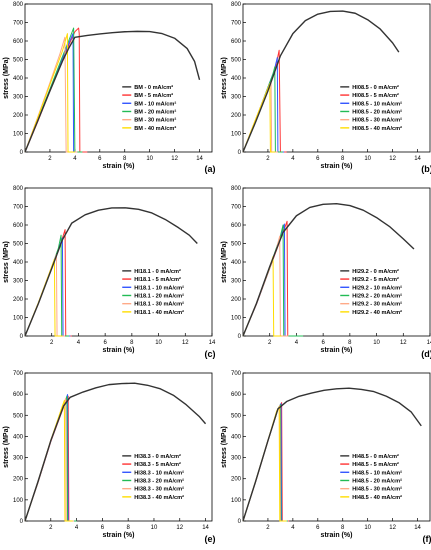 The width and height of the screenshot is (431, 550). Describe the element at coordinates (159, 312) in the screenshot. I see `legend-entry: HI18.1 - 40 mA/cm²` at that location.